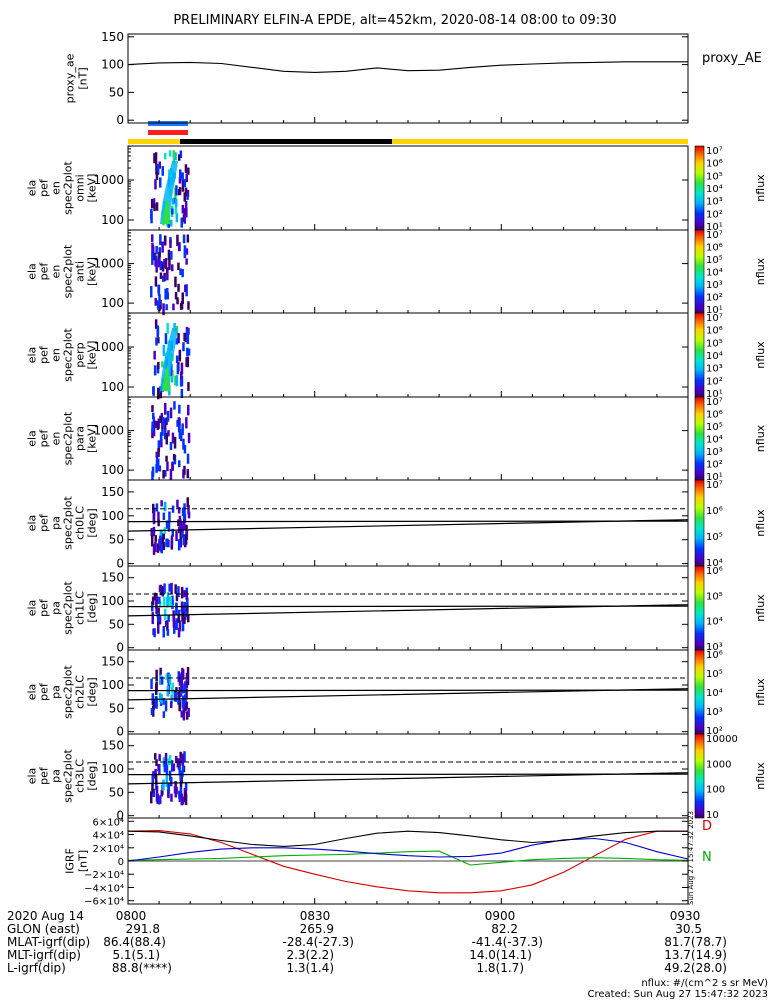  I want to click on colorbar: 10000 1000 100 10 nflux, so click(730, 777).